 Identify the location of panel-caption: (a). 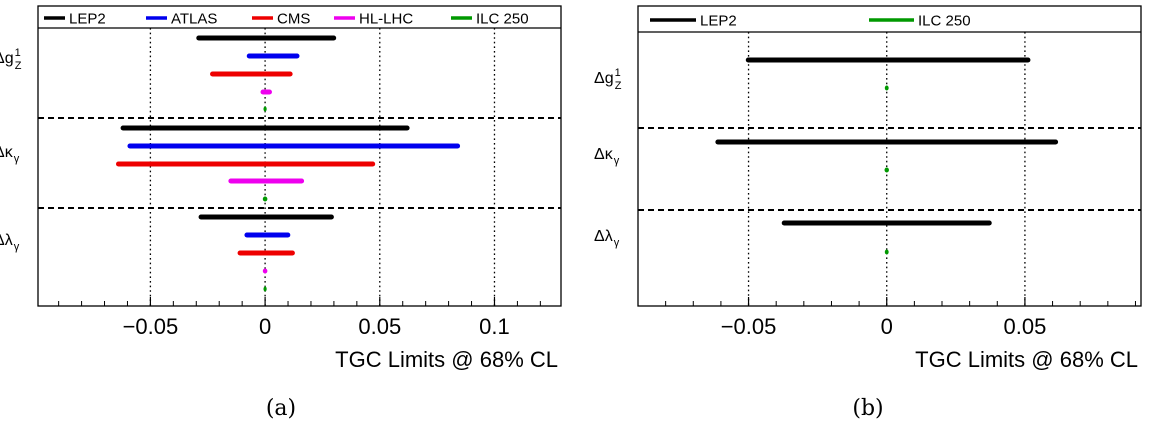
(281, 408).